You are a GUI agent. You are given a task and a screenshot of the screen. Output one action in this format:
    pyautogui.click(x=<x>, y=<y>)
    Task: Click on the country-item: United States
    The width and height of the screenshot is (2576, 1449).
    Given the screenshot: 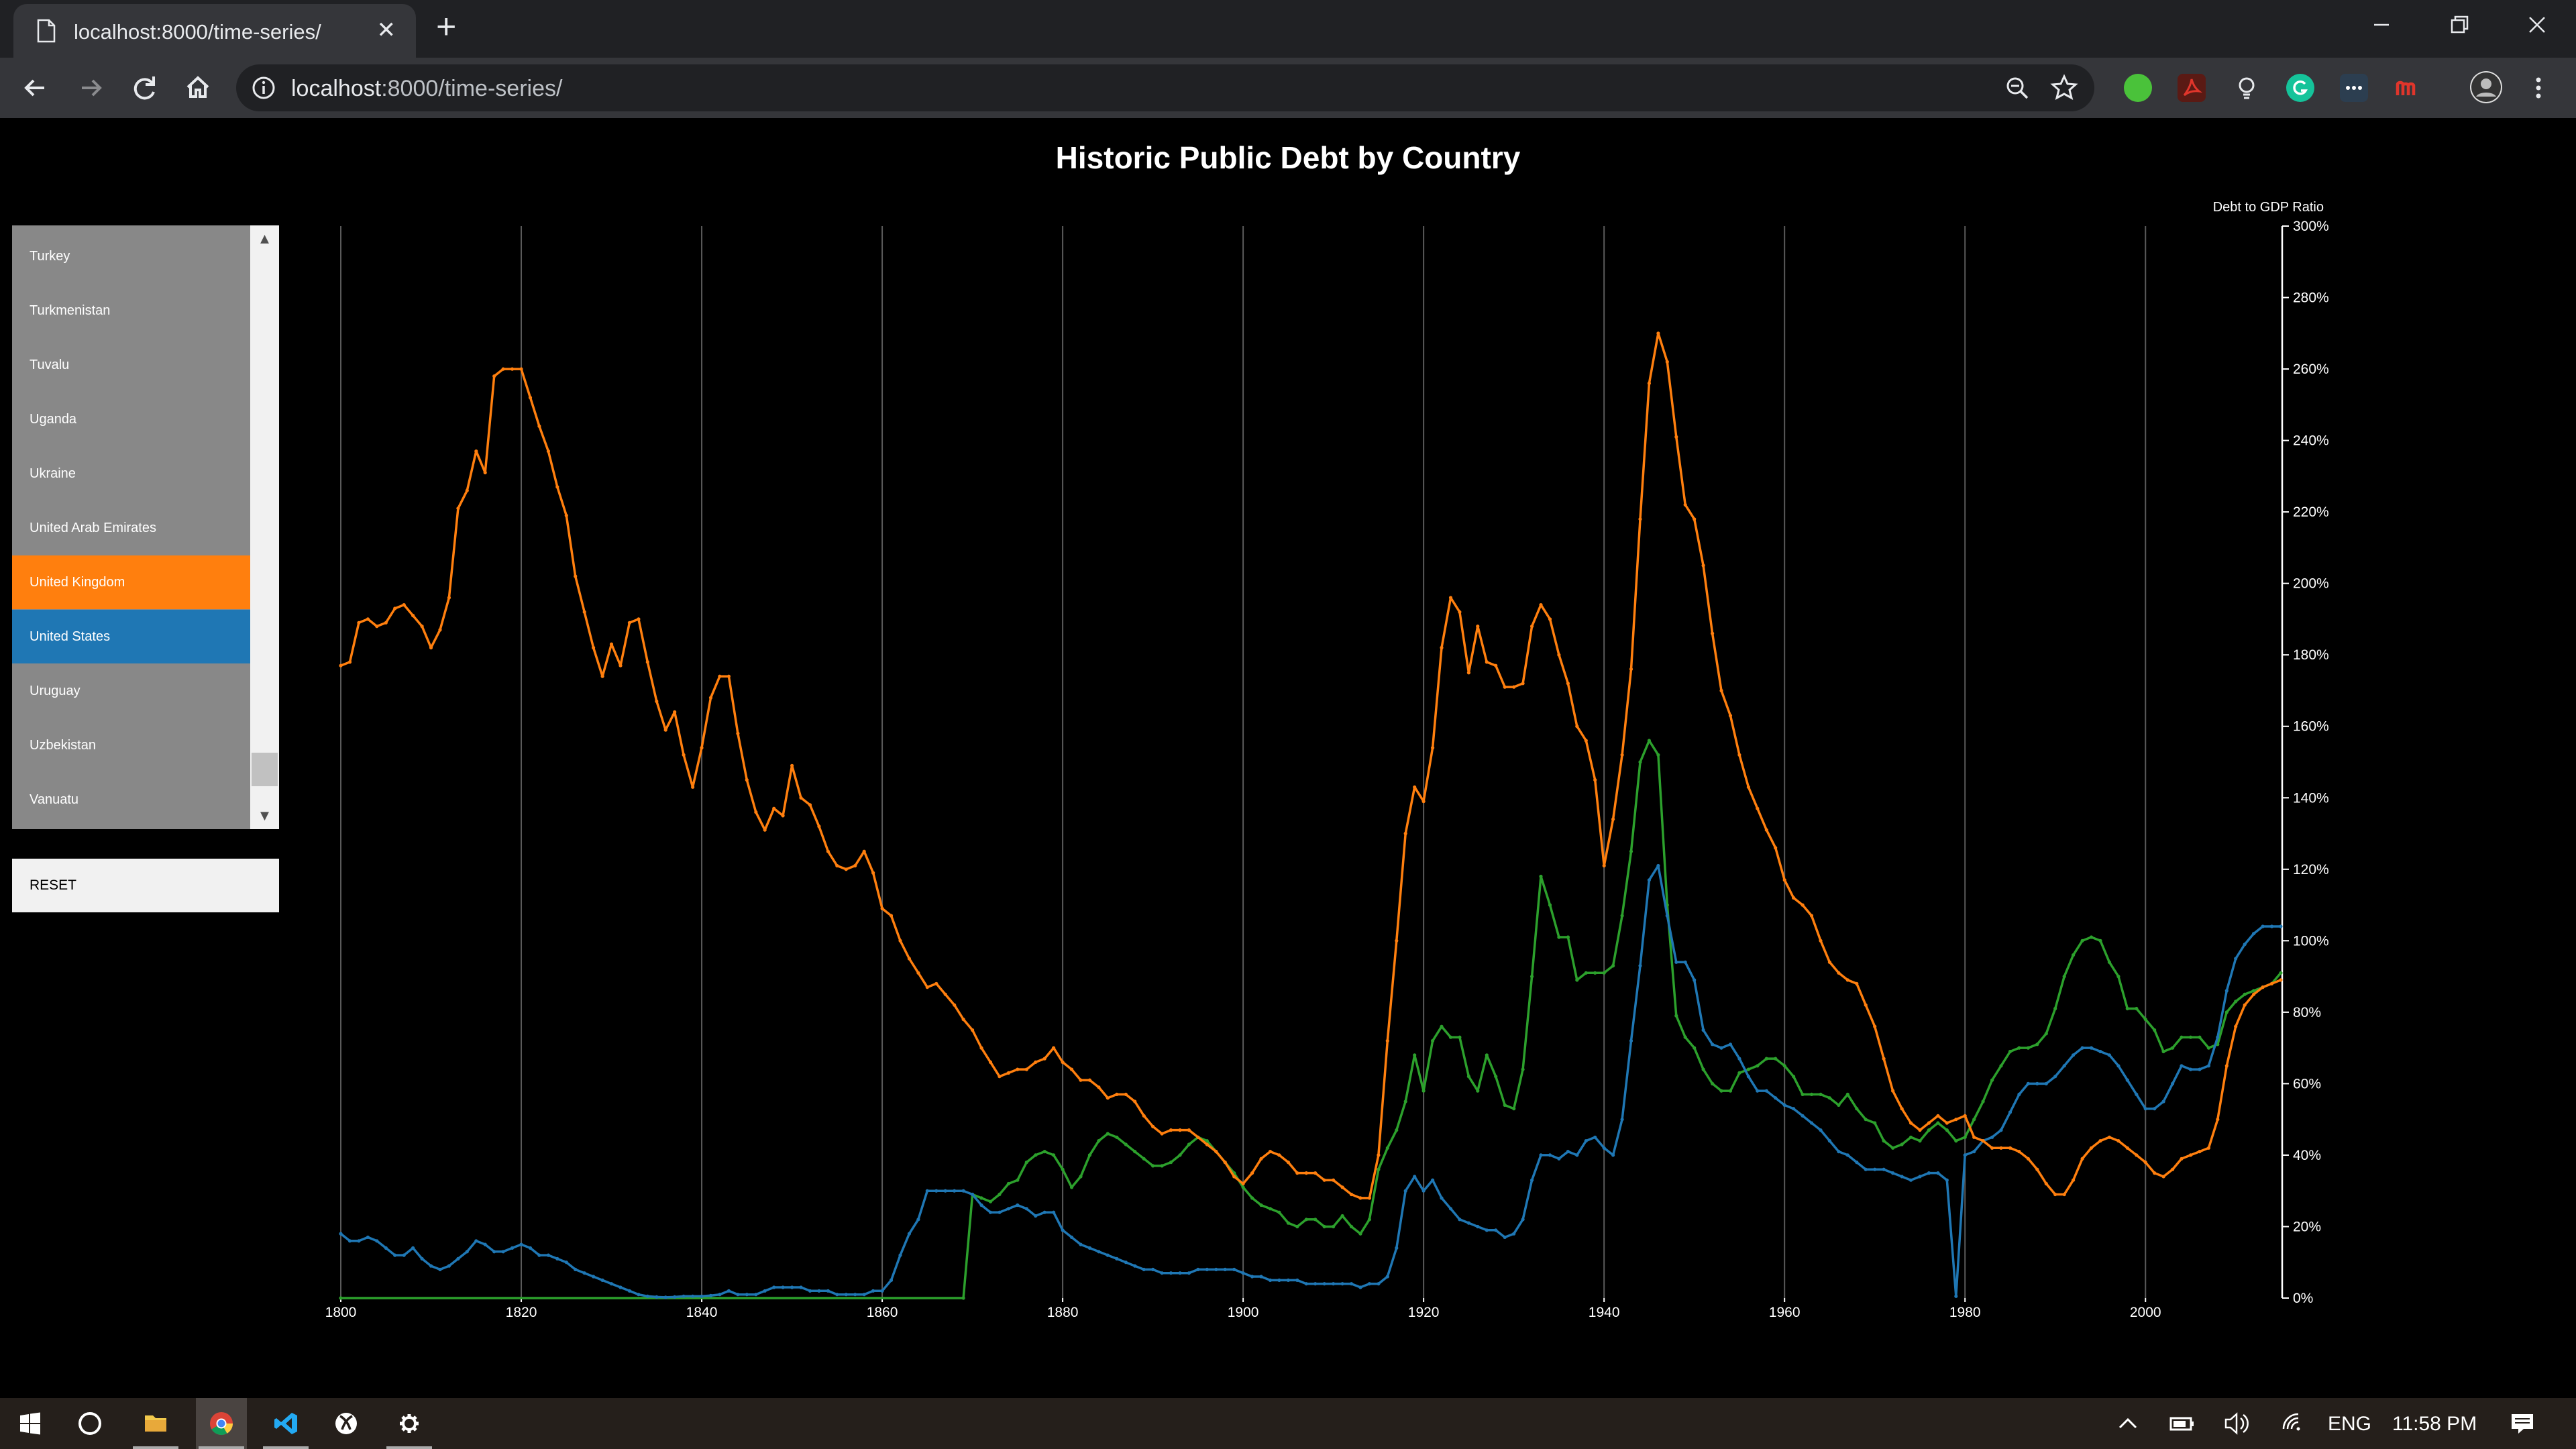 What is the action you would take?
    pyautogui.click(x=131, y=636)
    